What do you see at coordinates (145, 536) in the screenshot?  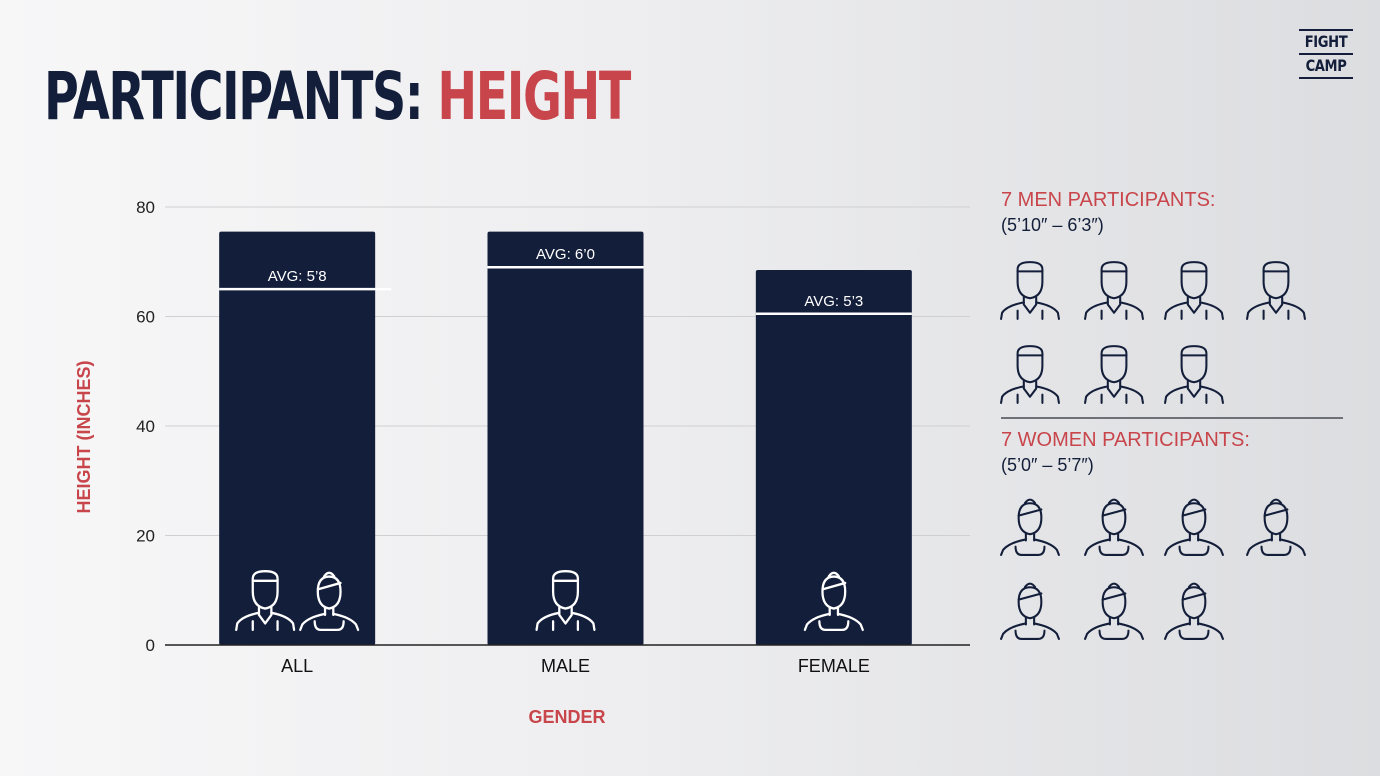 I see `y-tick-label: 20` at bounding box center [145, 536].